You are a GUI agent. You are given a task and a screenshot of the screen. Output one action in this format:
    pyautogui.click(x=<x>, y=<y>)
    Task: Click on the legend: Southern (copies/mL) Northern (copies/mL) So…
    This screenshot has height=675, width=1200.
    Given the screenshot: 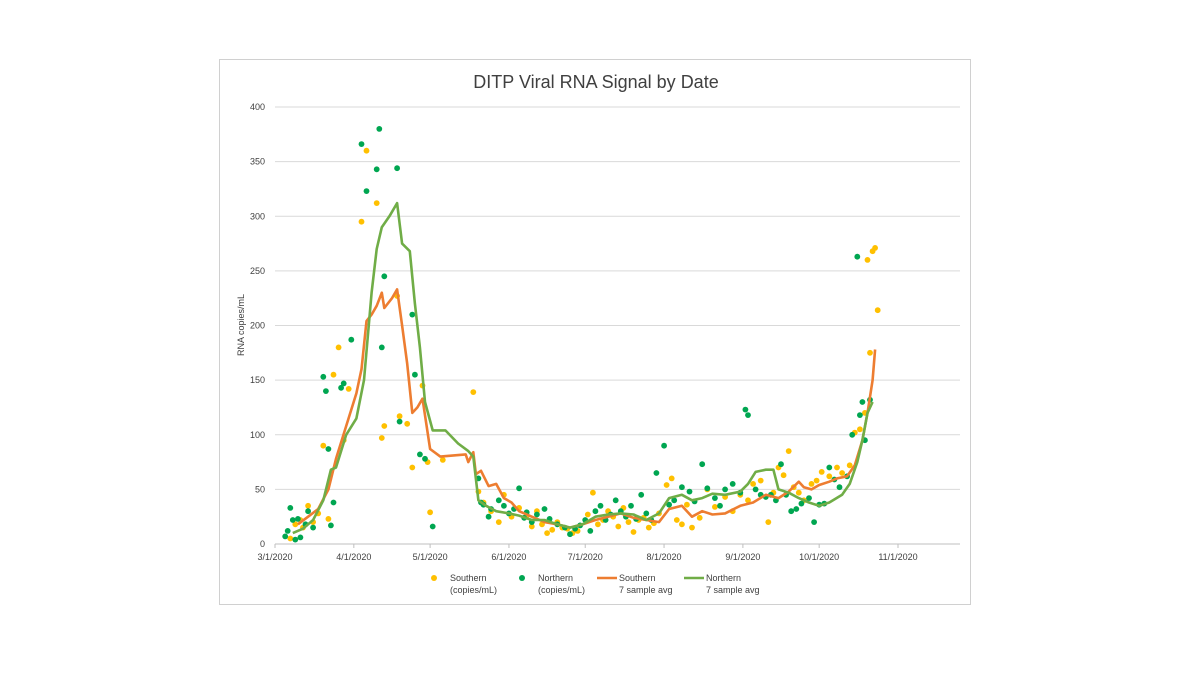 What is the action you would take?
    pyautogui.click(x=595, y=584)
    